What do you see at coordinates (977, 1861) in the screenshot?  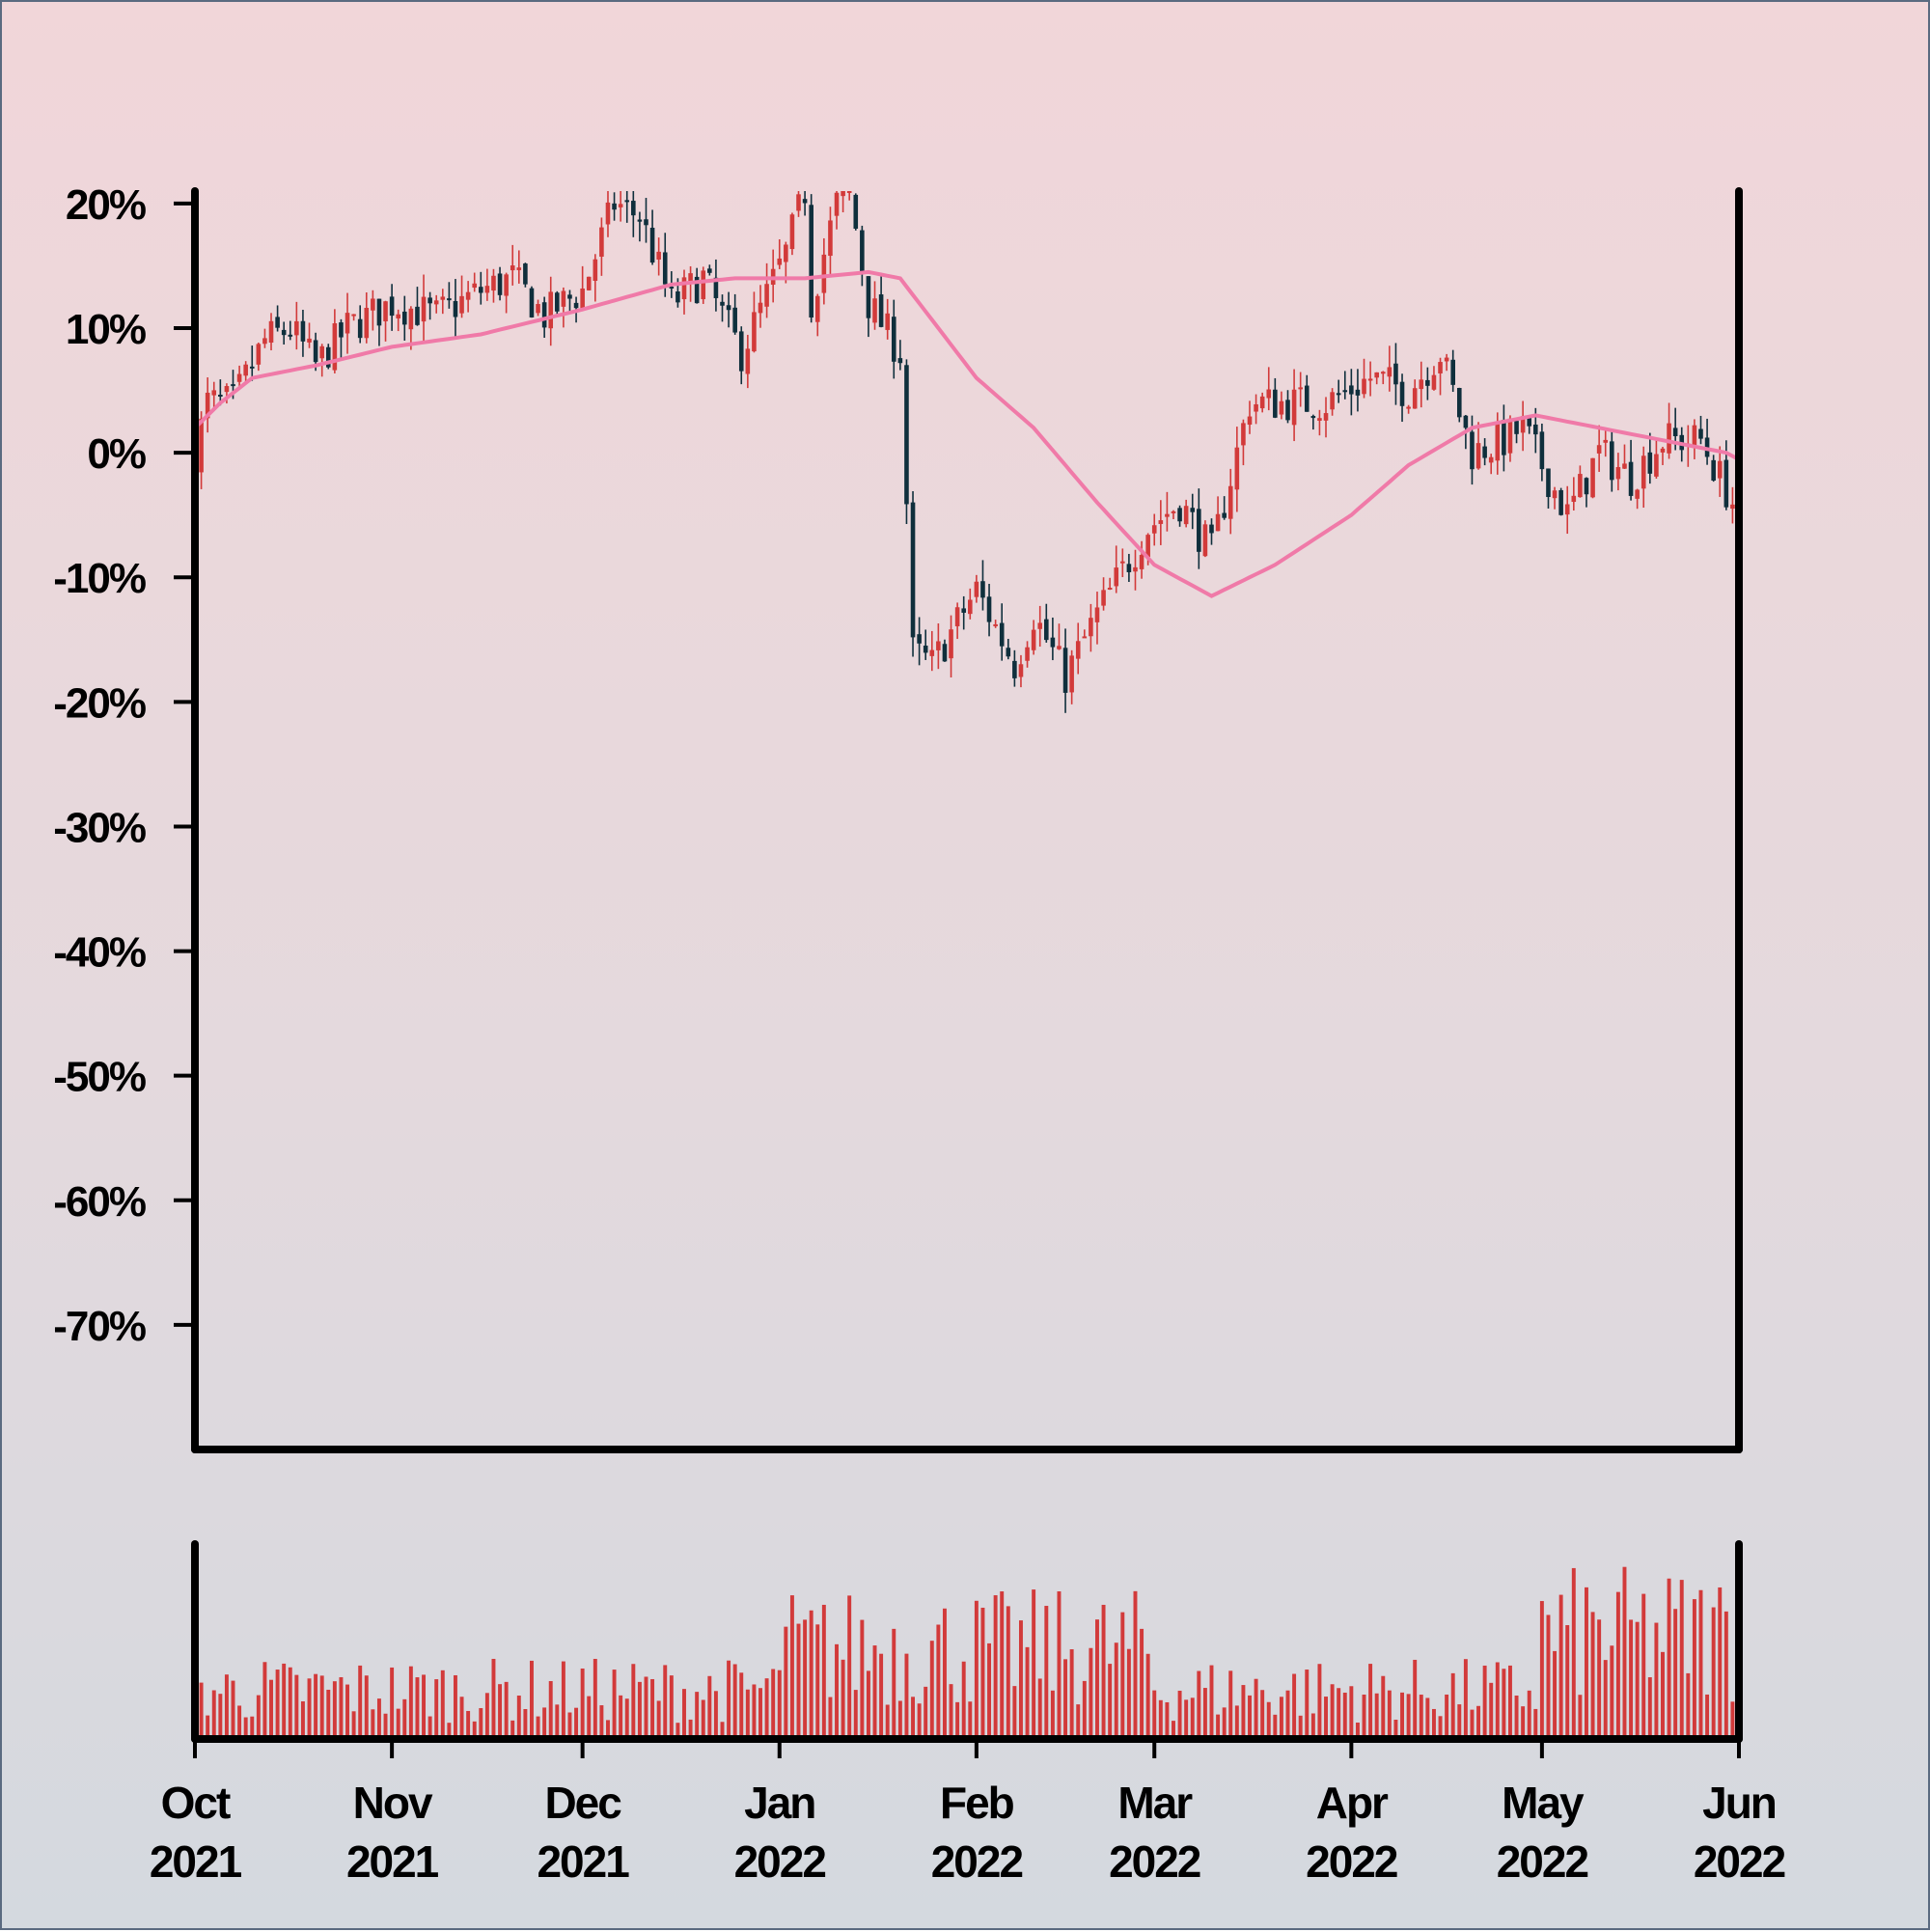 I see `x-tick-year: 2022` at bounding box center [977, 1861].